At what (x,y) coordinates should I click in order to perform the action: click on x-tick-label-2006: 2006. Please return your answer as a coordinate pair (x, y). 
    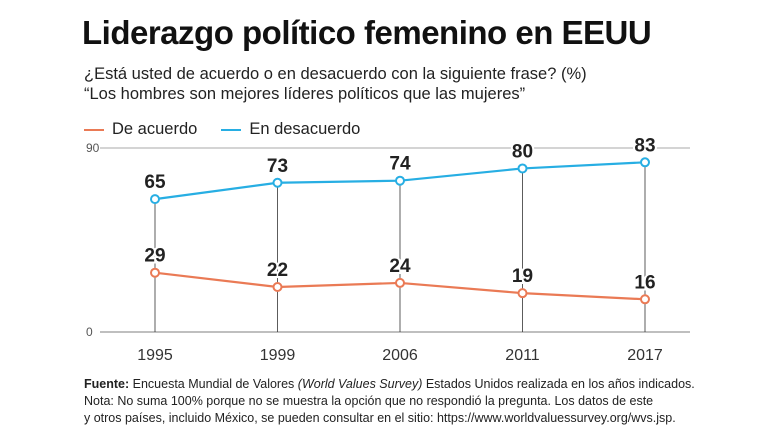
    Looking at the image, I should click on (400, 355).